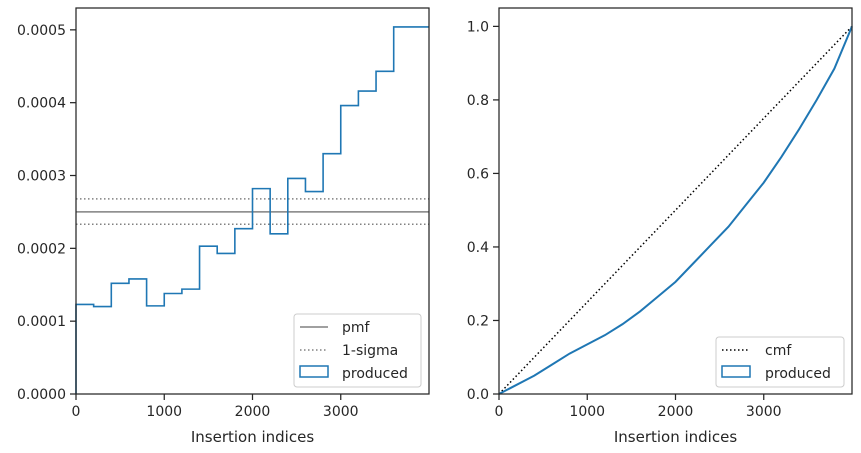  What do you see at coordinates (46, 213) in the screenshot?
I see `histogram-y-ticks: 0.0000 0.0001 0.0002 0.0003 0.0004 0.0005` at bounding box center [46, 213].